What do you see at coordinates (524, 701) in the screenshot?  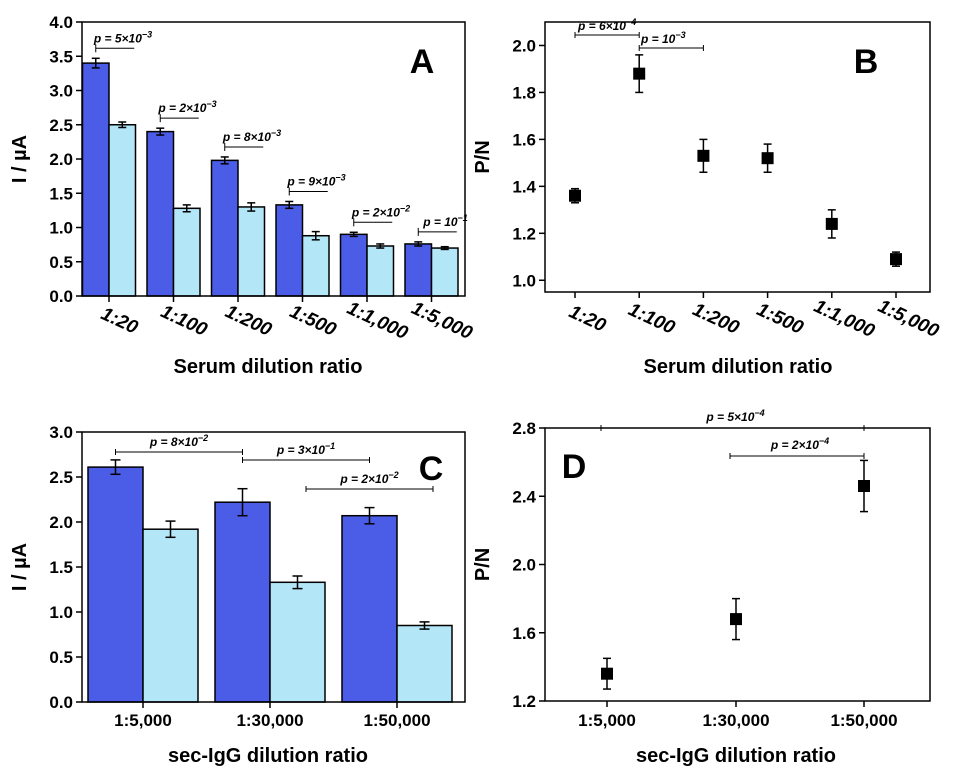 I see `y-tick-label: 1.2` at bounding box center [524, 701].